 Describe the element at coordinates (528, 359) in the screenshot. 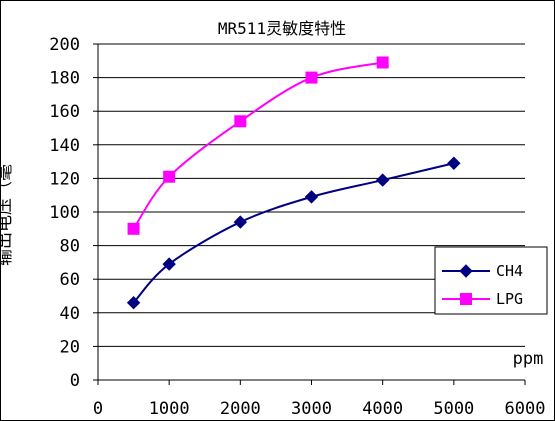

I see `x-axis-label: ppm` at that location.